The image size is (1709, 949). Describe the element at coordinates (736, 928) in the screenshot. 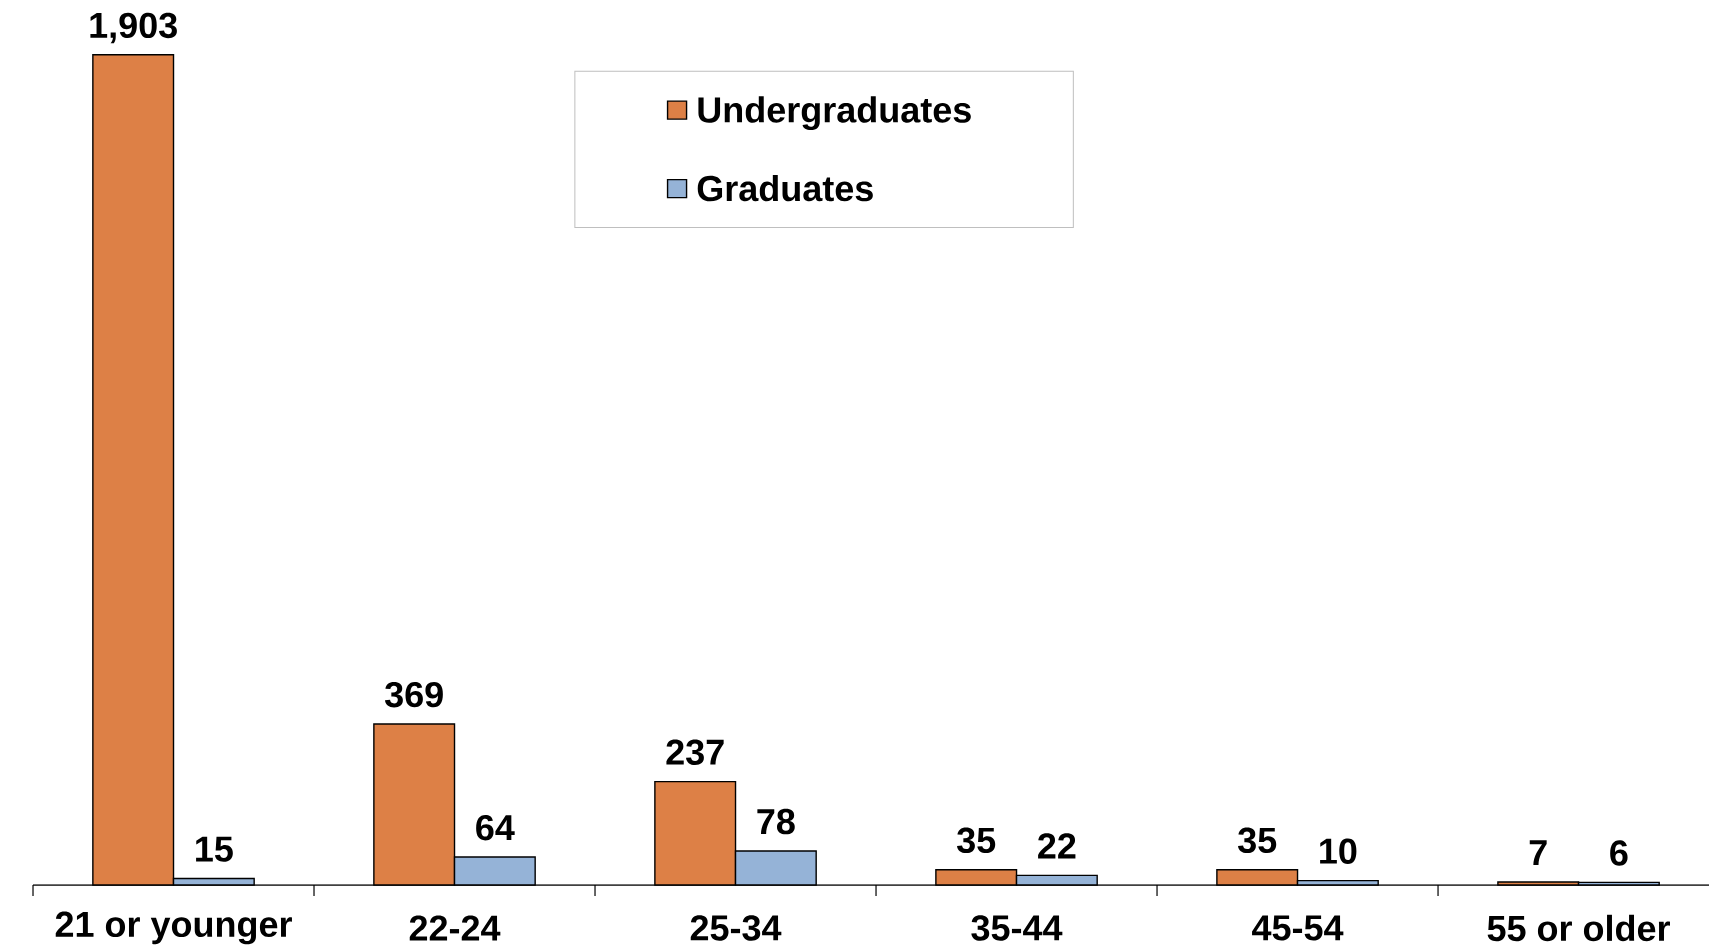

I see `x-tick-label: 25-34` at that location.